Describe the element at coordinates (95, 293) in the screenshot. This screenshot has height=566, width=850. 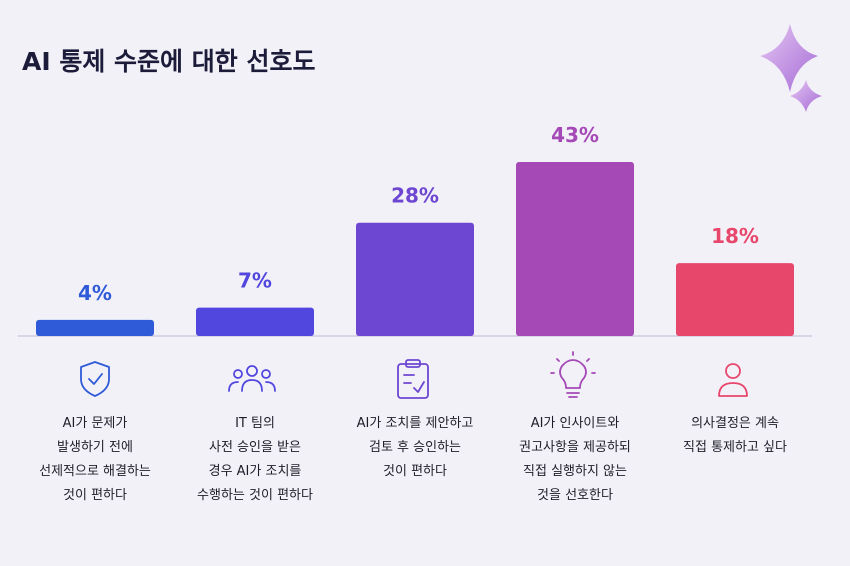
I see `value-label: 4%` at that location.